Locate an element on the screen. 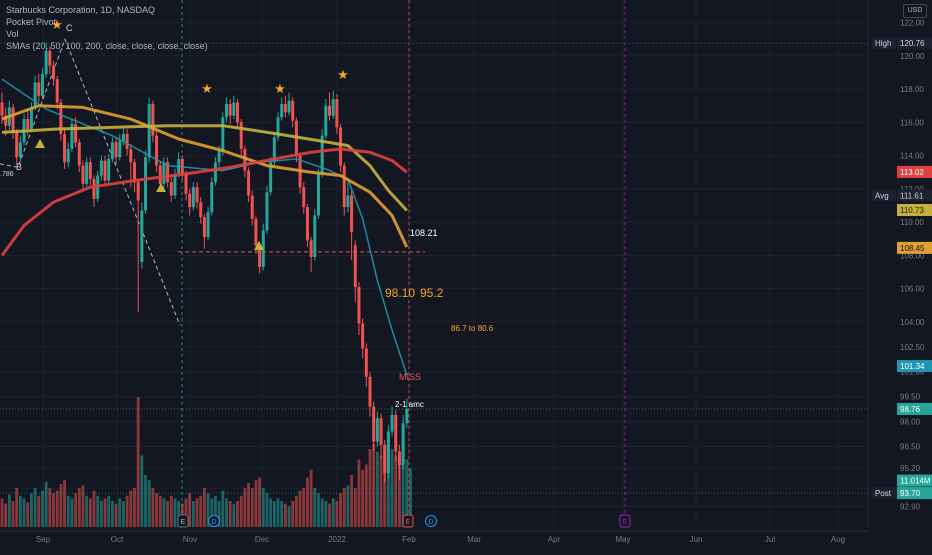 The image size is (932, 555). y-tick-label: 98.00 is located at coordinates (910, 422).